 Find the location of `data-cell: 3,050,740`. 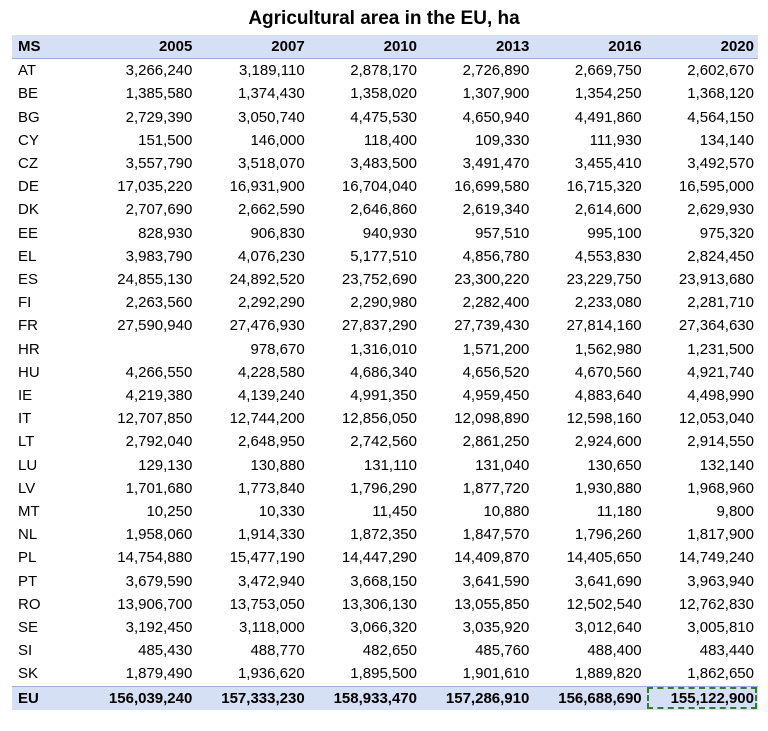

data-cell: 3,050,740 is located at coordinates (271, 117).